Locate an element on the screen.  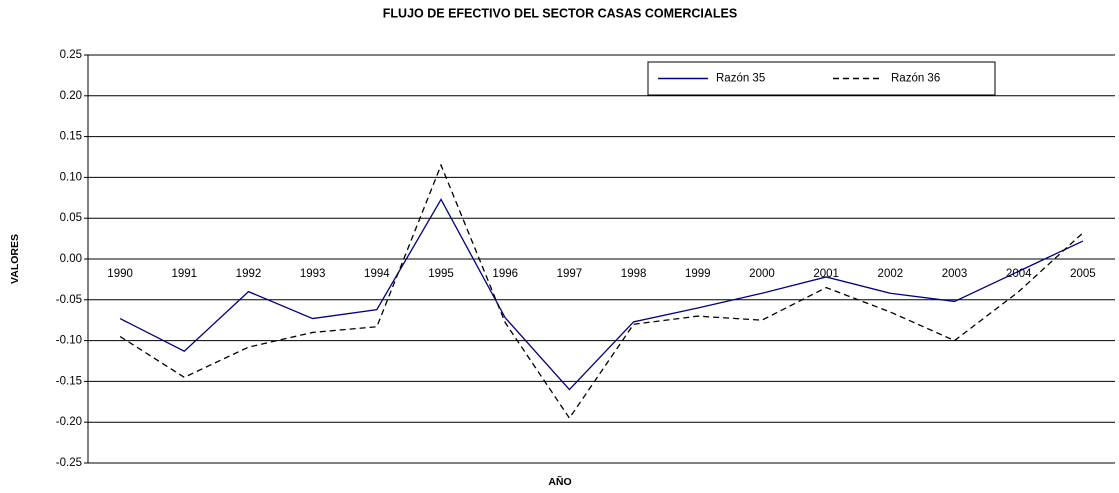
x-tick-label: 1995 is located at coordinates (441, 274).